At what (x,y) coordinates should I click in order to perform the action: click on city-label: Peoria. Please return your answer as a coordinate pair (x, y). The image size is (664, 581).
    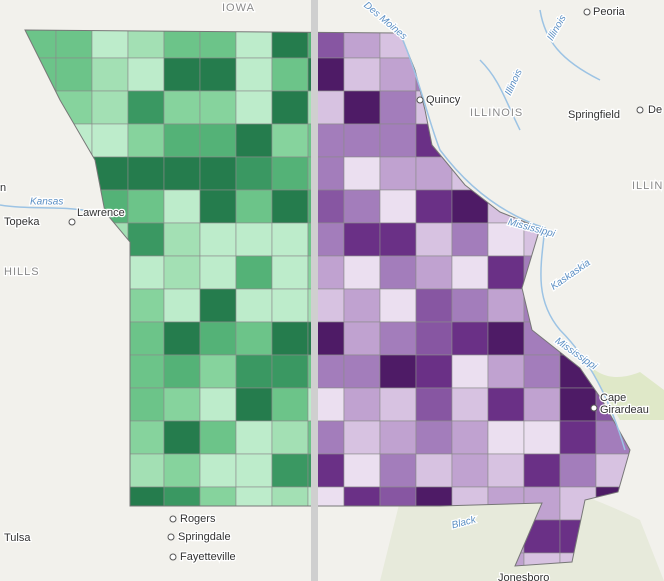
    Looking at the image, I should click on (609, 12).